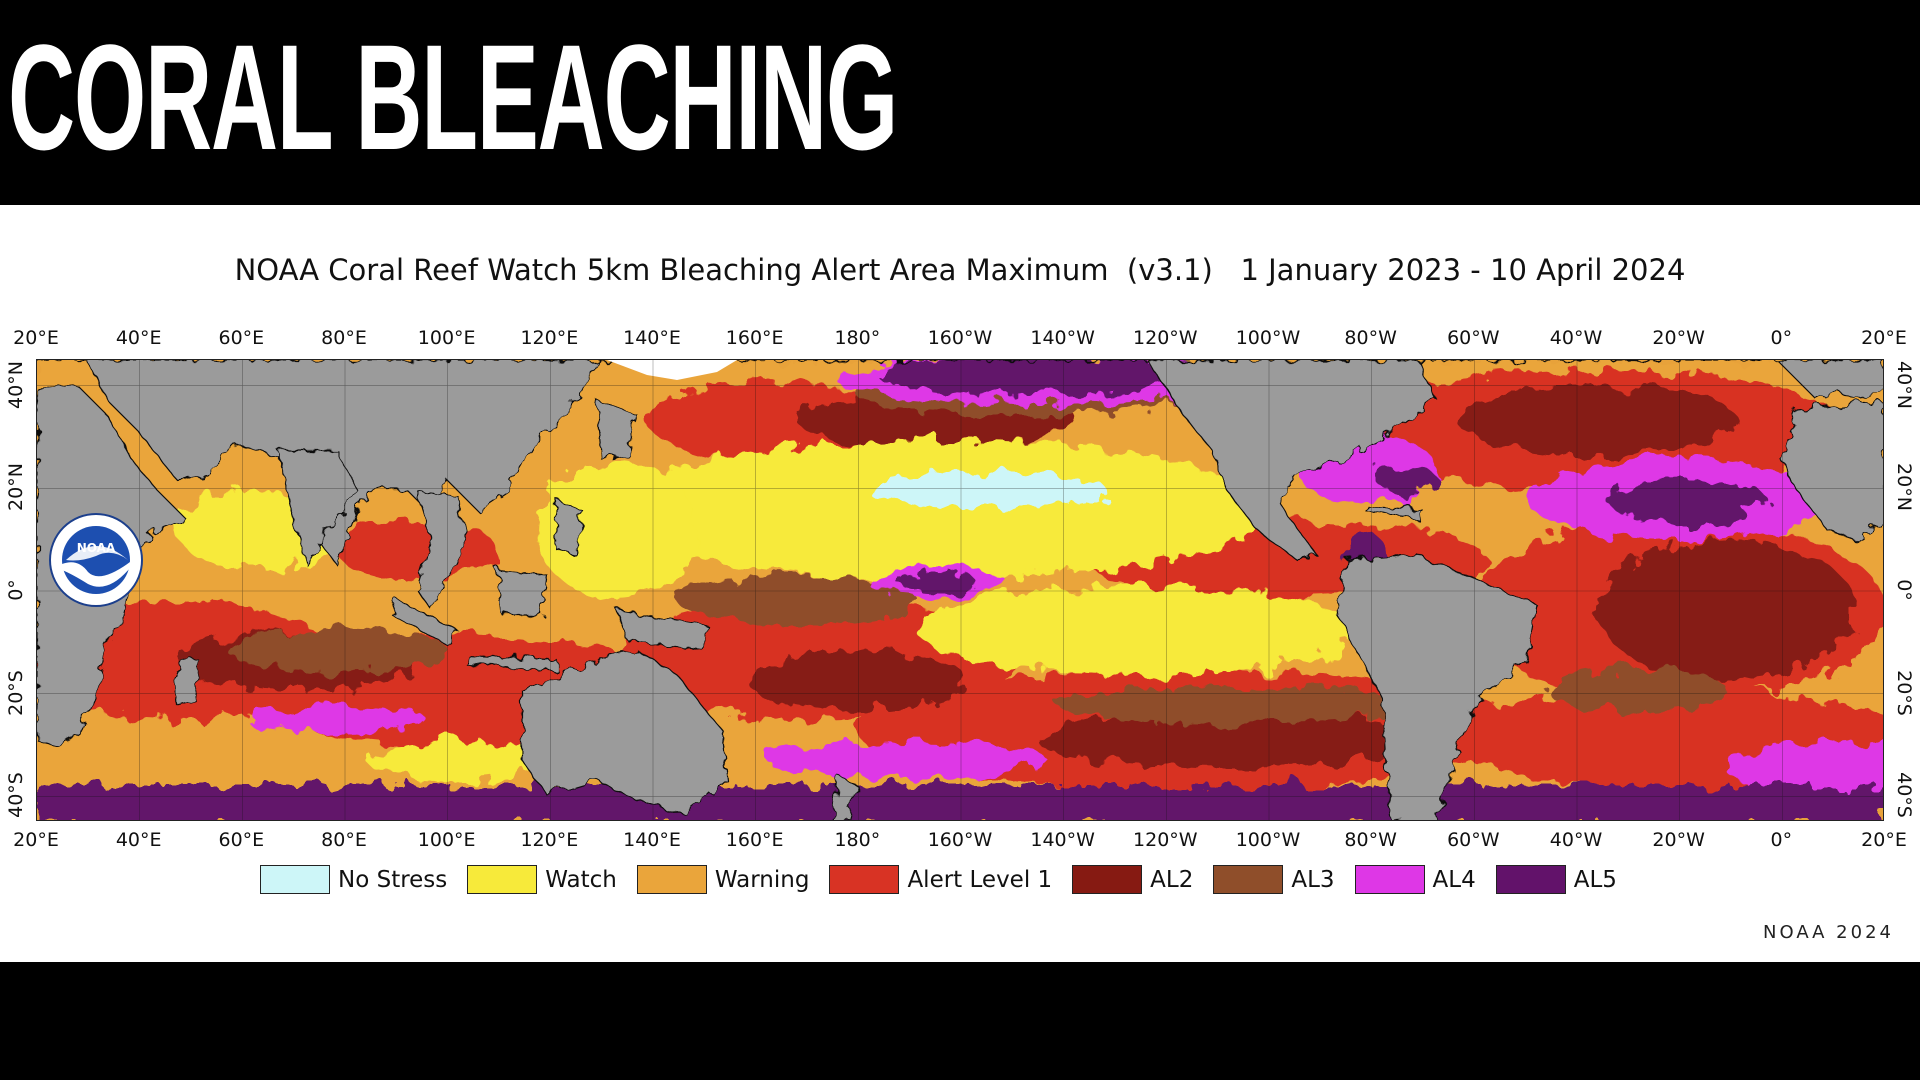 This screenshot has height=1080, width=1920. I want to click on noaa-logo-text: NOAA, so click(96, 548).